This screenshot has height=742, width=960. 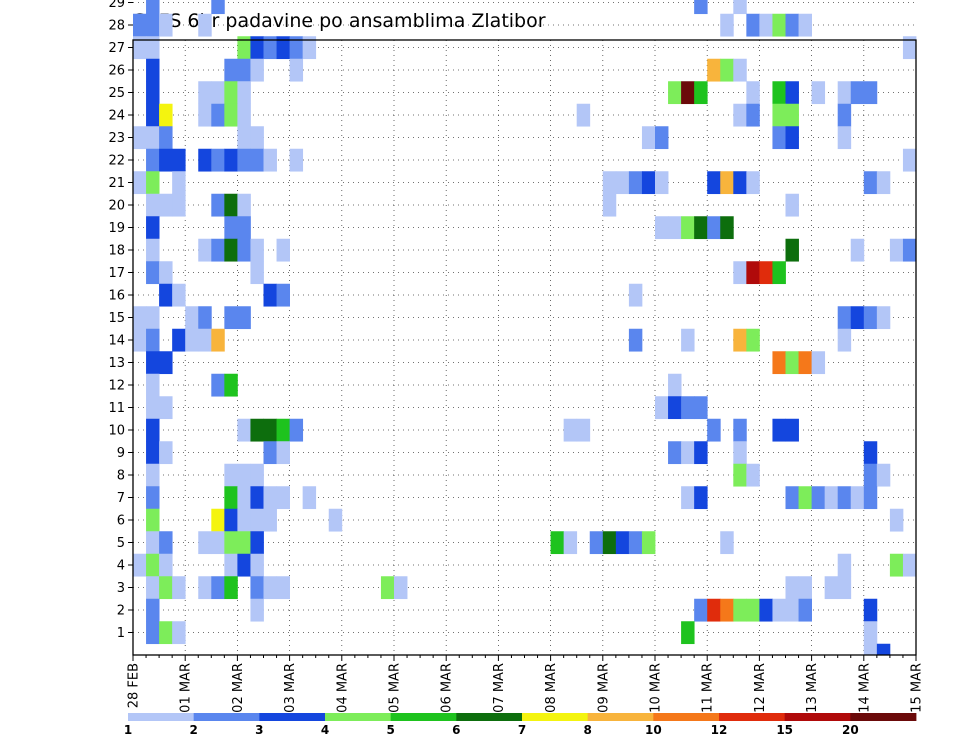 What do you see at coordinates (121, 566) in the screenshot?
I see `y-tick-label: 4` at bounding box center [121, 566].